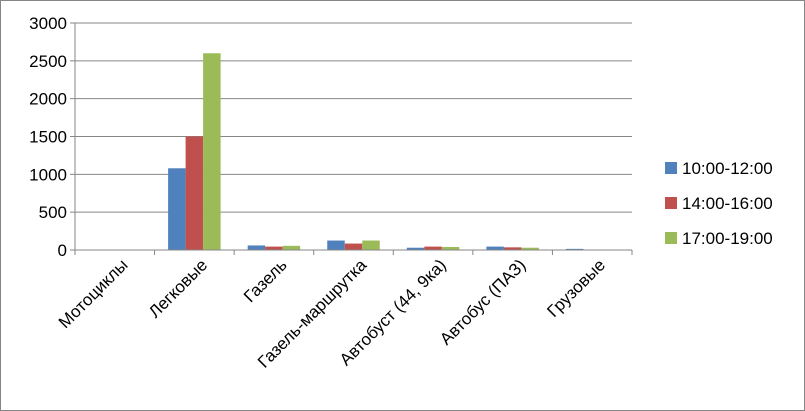 The image size is (805, 411). Describe the element at coordinates (178, 288) in the screenshot. I see `x-category-label: Легковые` at that location.